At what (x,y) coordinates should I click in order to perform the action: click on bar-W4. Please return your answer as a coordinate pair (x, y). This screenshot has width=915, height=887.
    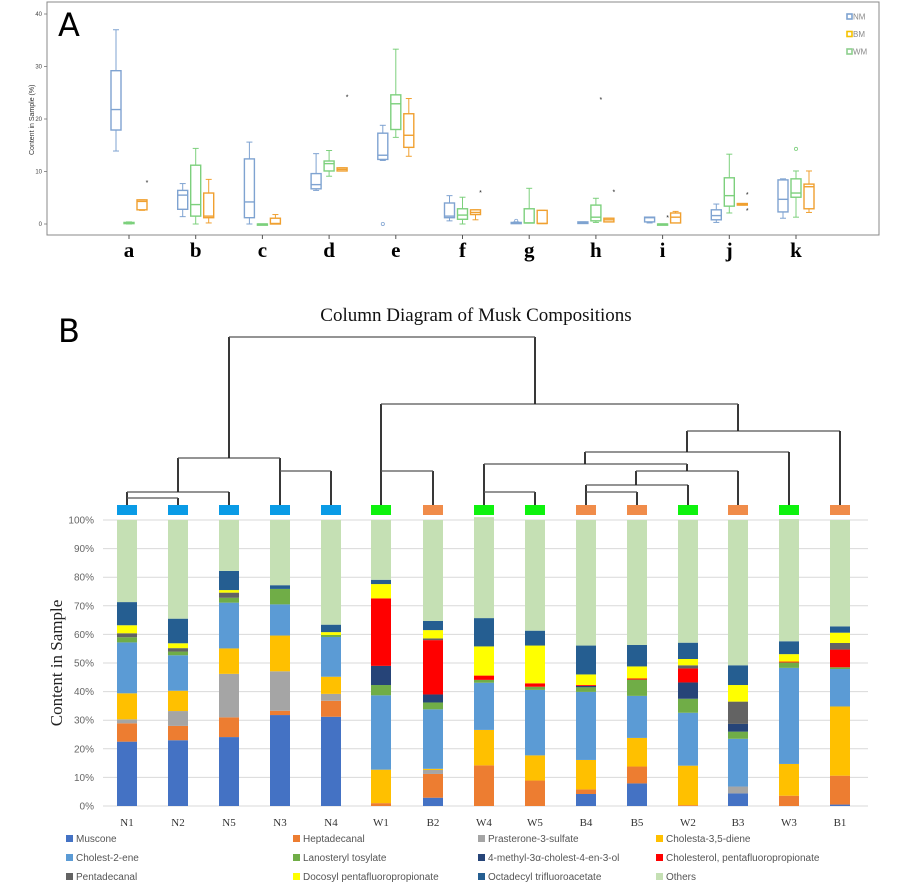
    Looking at the image, I should click on (484, 661).